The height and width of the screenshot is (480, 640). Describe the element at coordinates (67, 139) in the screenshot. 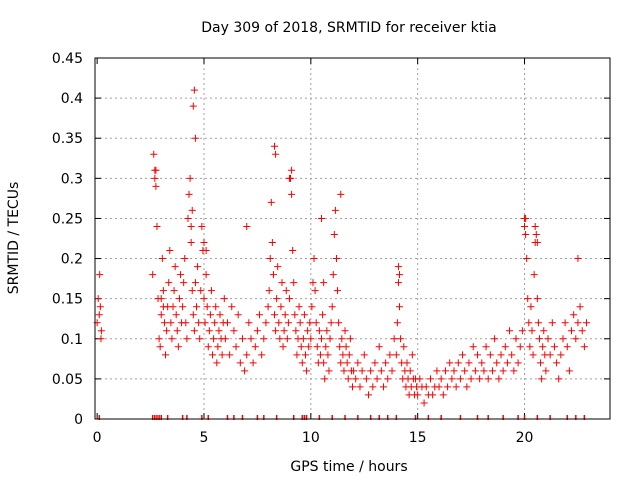

I see `y-tick-label: 0.35` at that location.